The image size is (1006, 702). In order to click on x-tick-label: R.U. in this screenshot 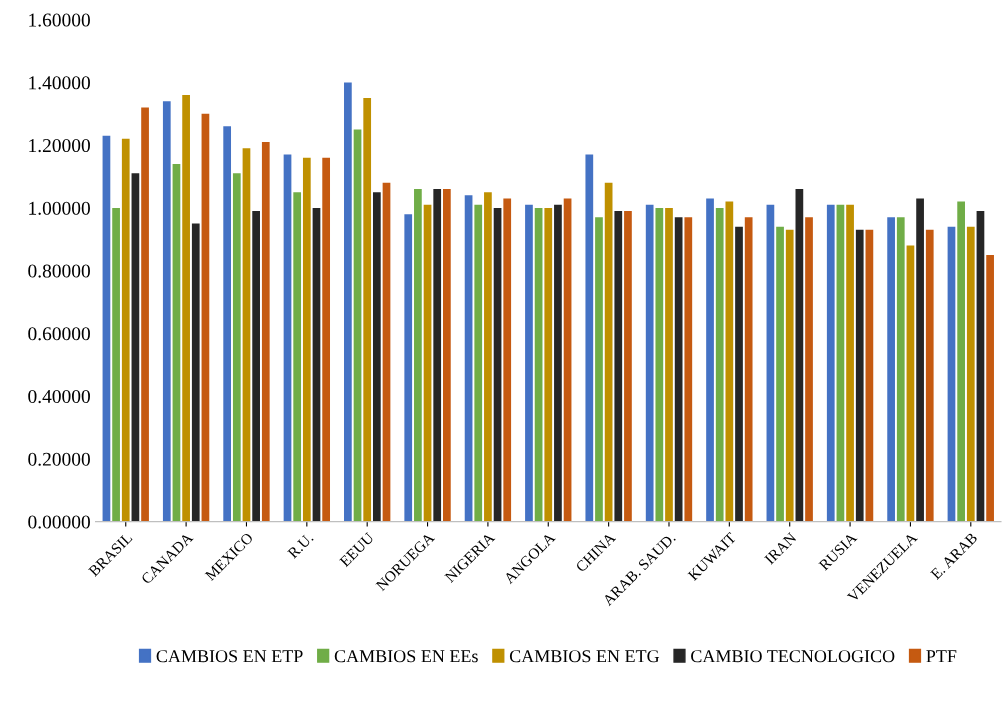, I will do `click(300, 546)`.